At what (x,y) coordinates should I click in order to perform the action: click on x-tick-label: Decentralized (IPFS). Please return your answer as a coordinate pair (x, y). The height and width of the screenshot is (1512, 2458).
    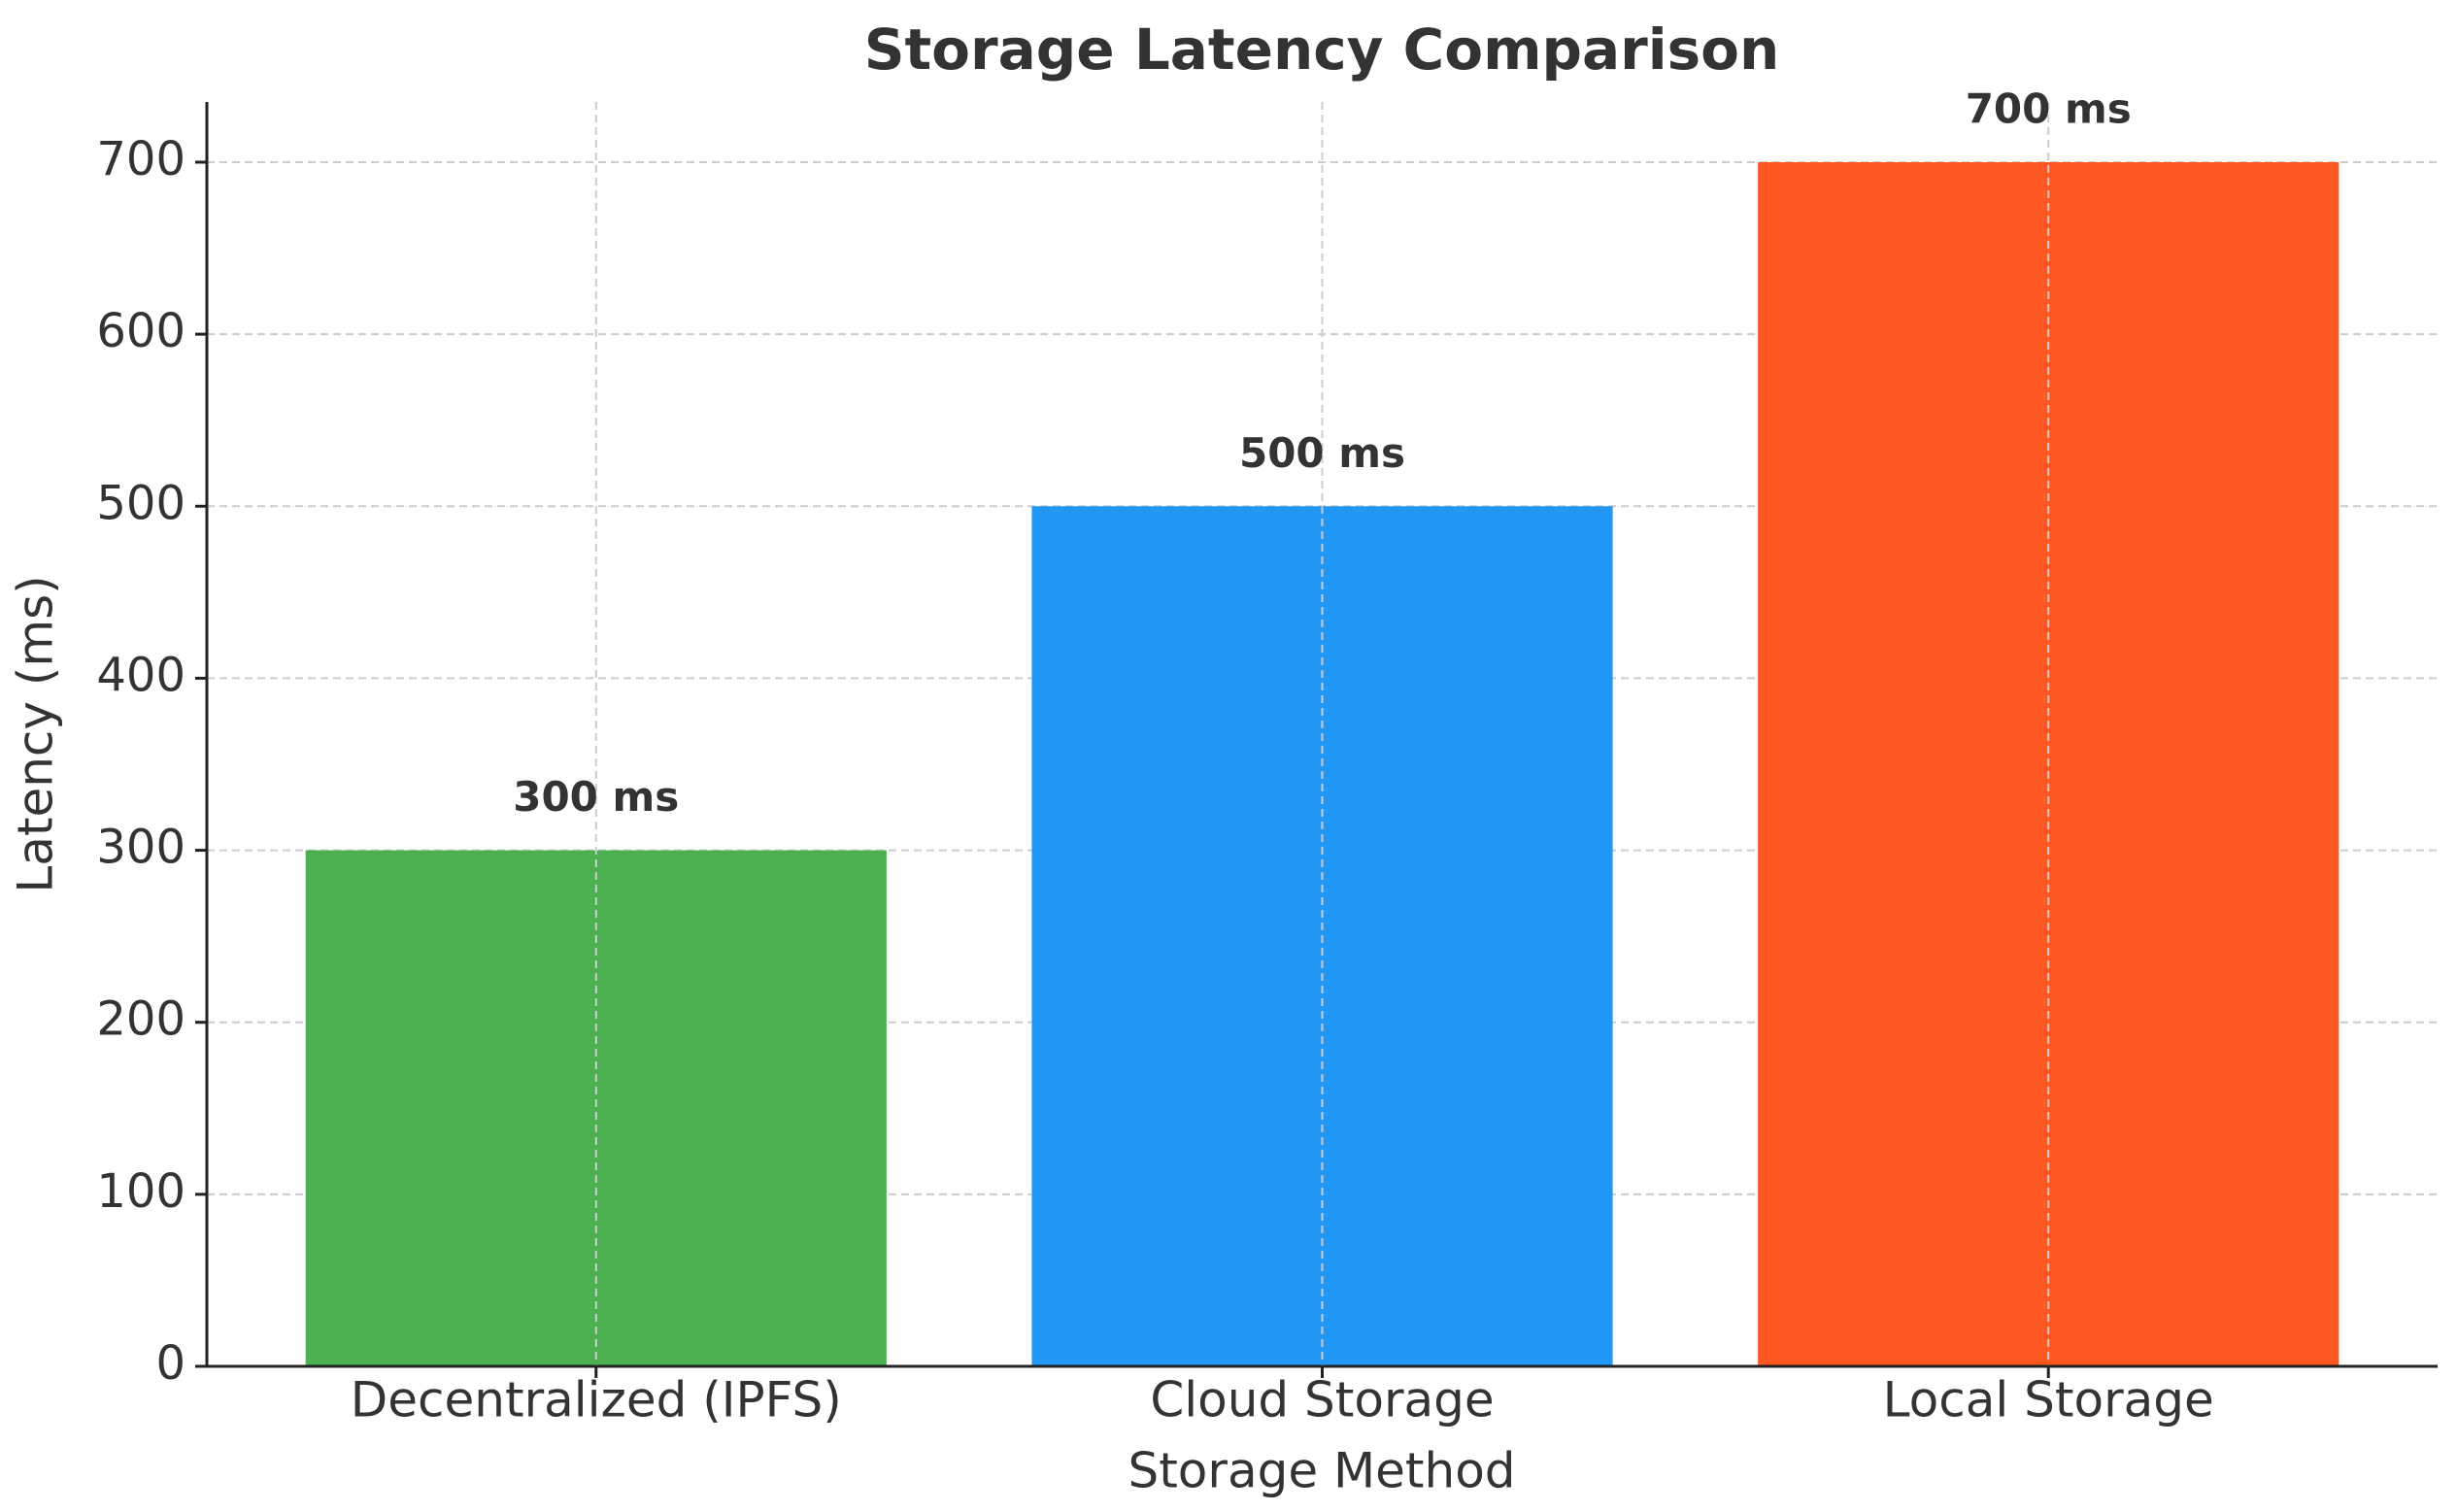
    Looking at the image, I should click on (596, 1400).